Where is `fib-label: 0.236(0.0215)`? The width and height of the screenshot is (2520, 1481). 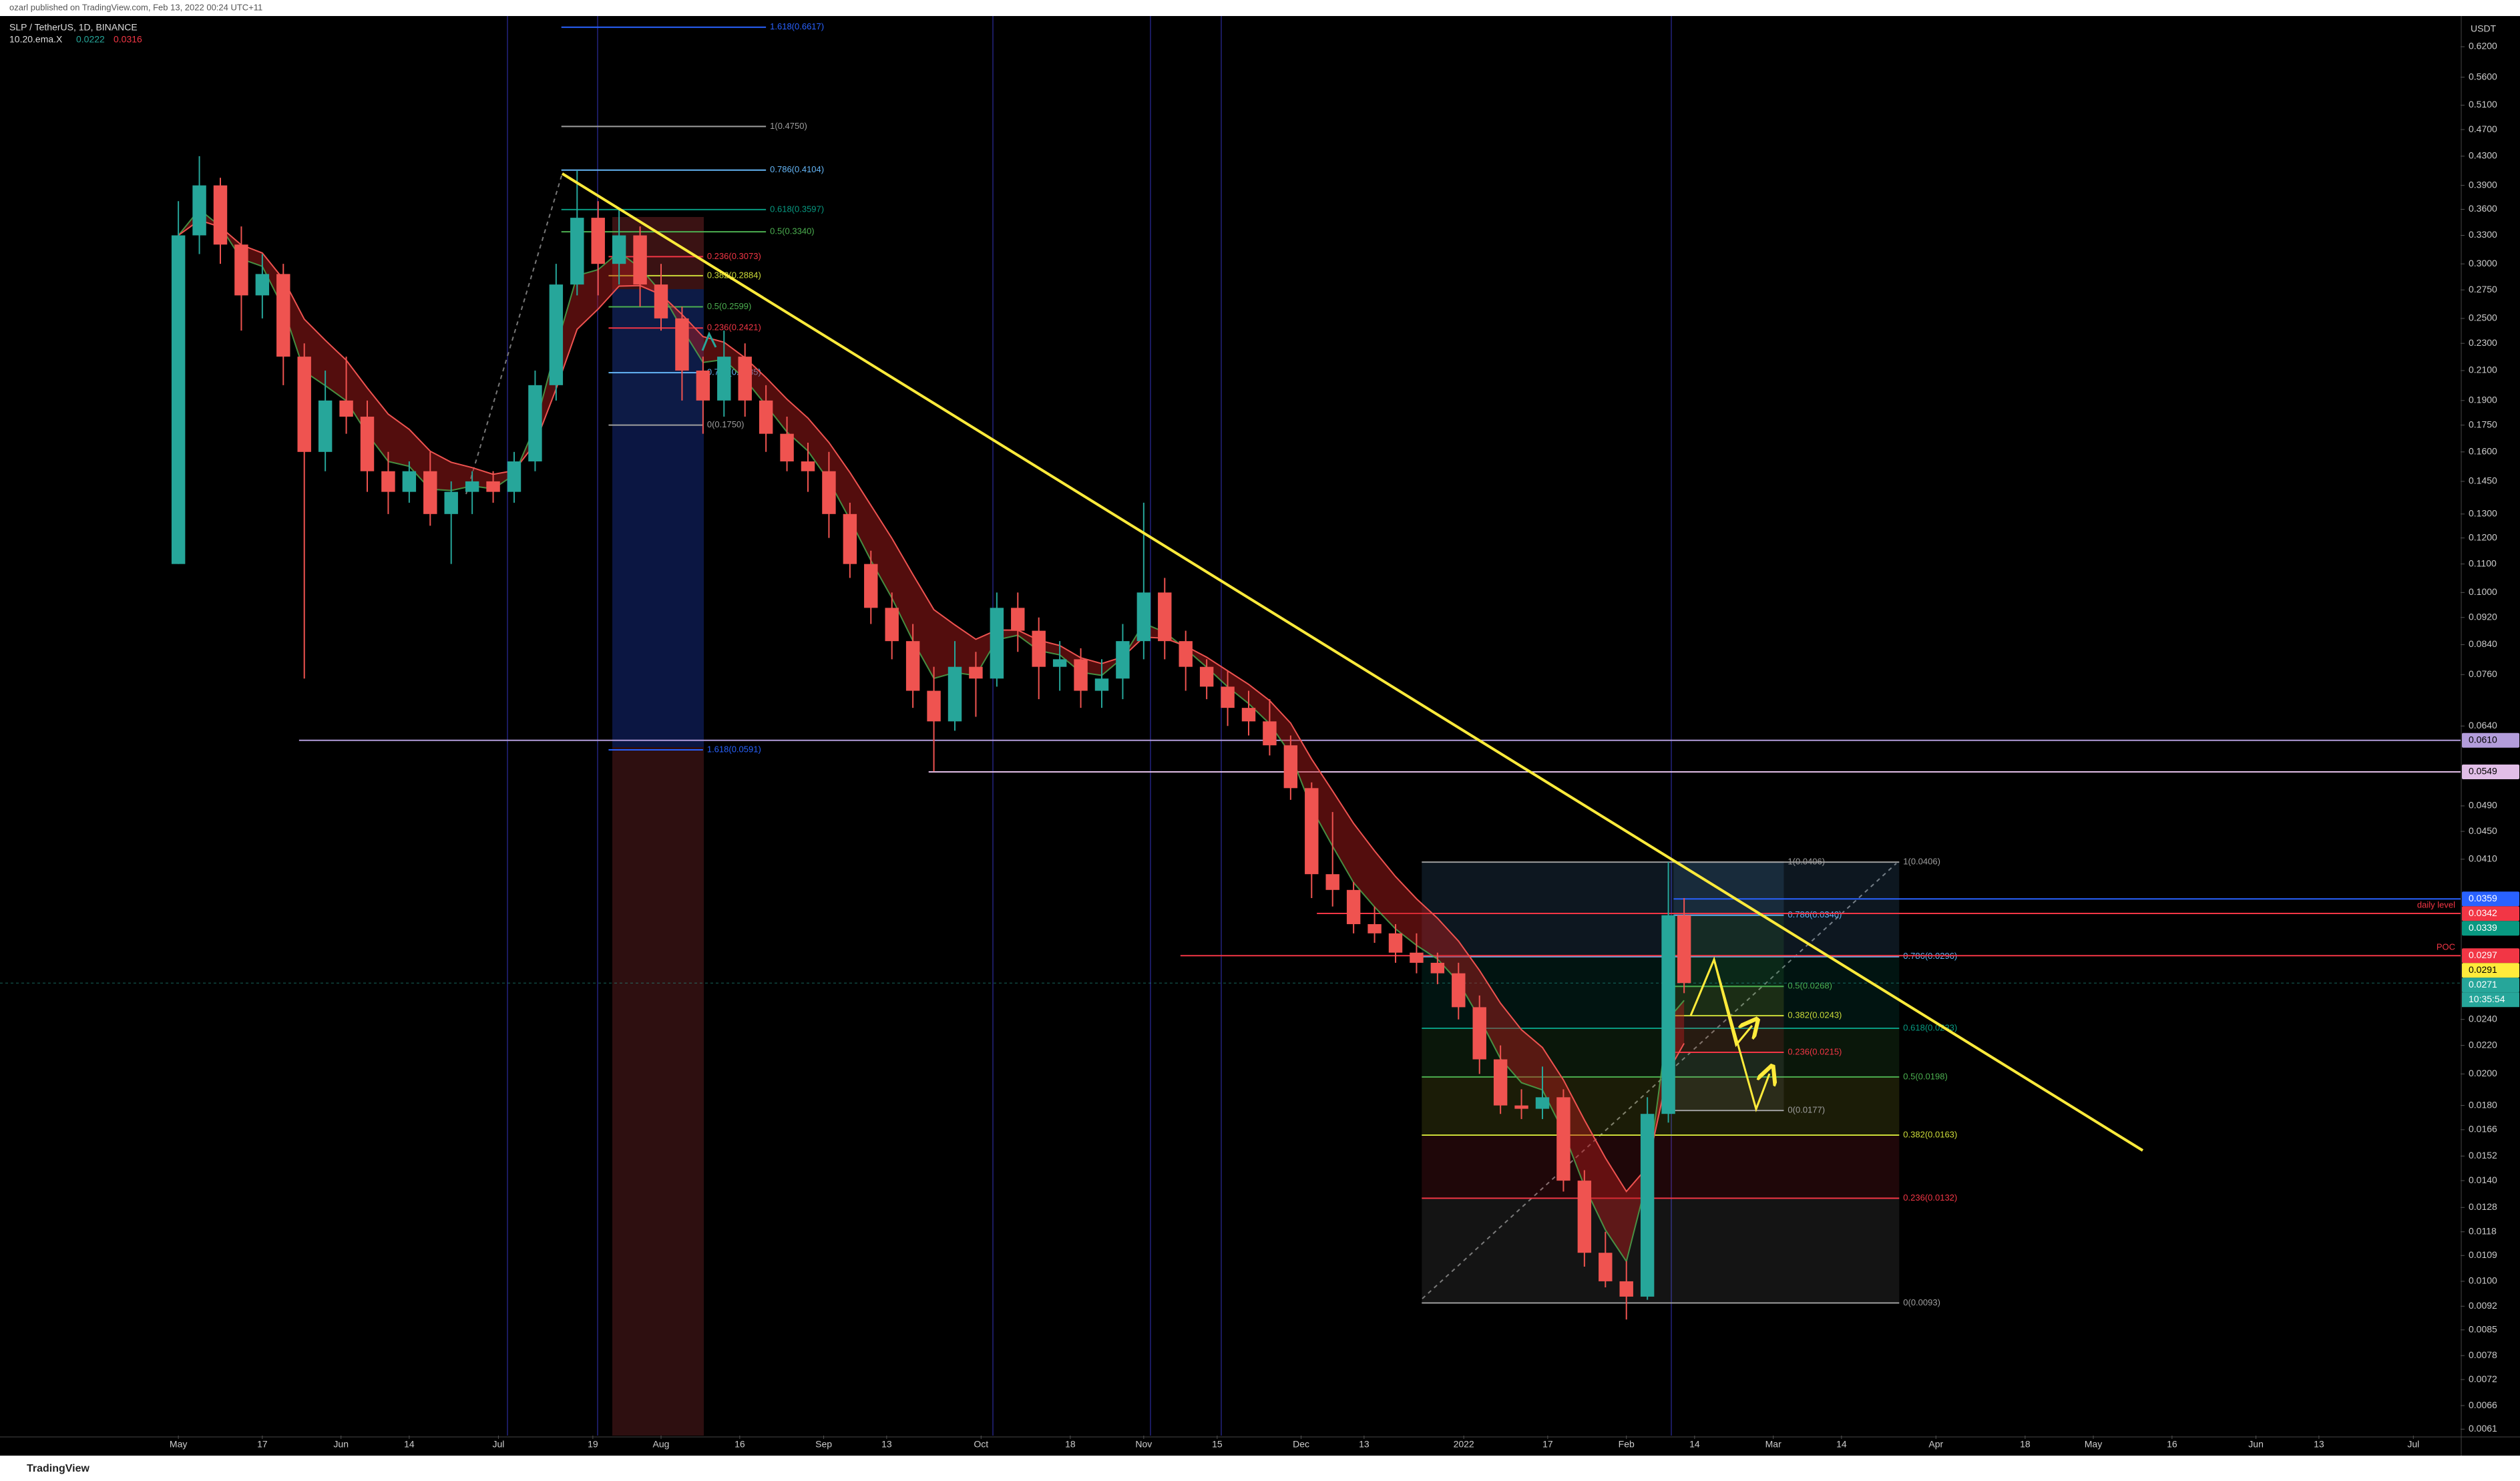 fib-label: 0.236(0.0215) is located at coordinates (1815, 1051).